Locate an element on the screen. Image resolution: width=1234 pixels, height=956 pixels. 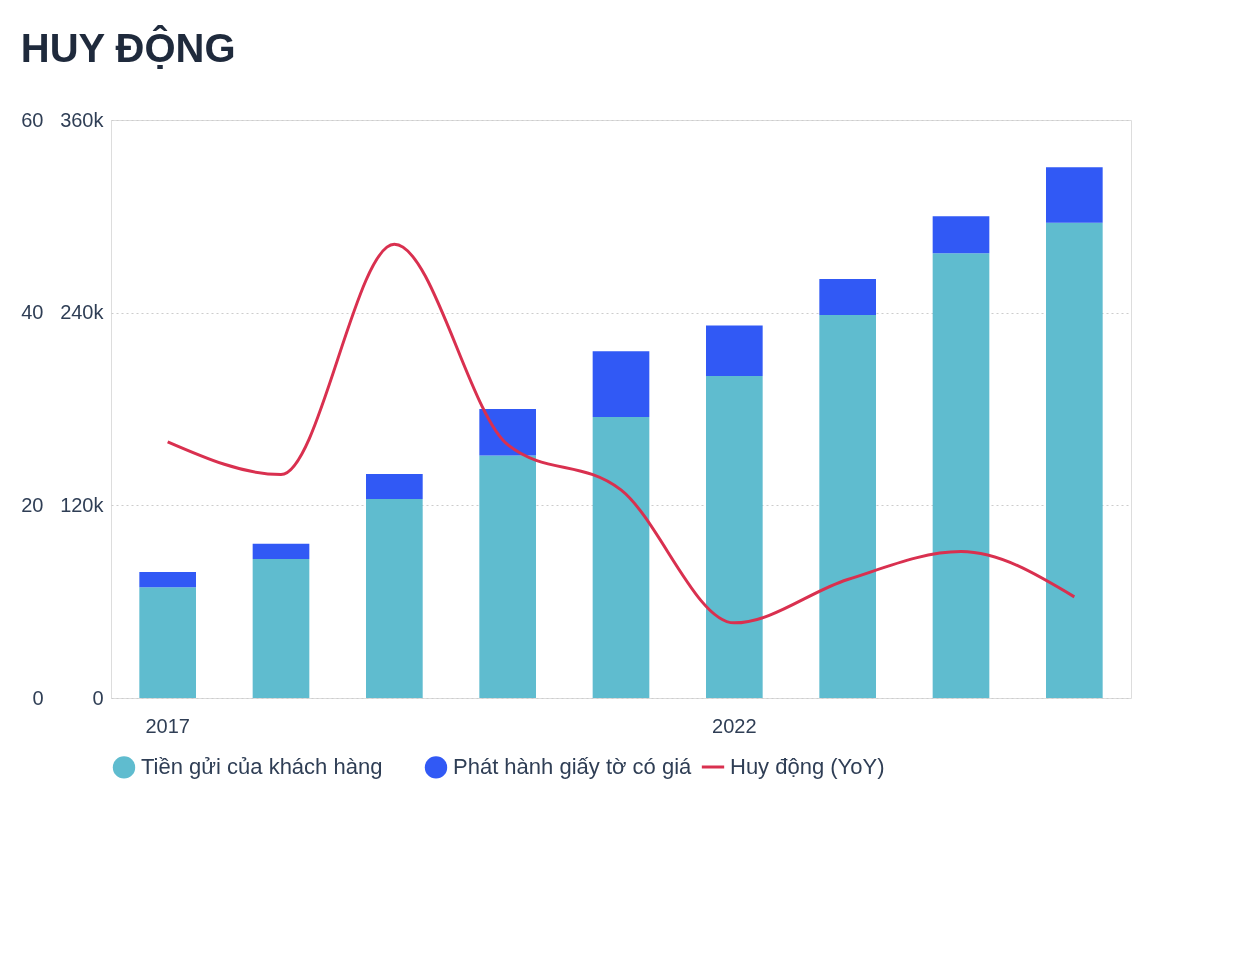
x-tick-label: 2022 is located at coordinates (734, 725).